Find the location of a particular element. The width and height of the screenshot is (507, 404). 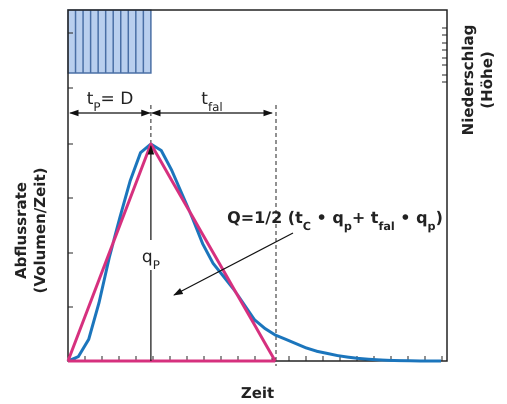

annotation: q$_{P}$ is located at coordinates (151, 259).